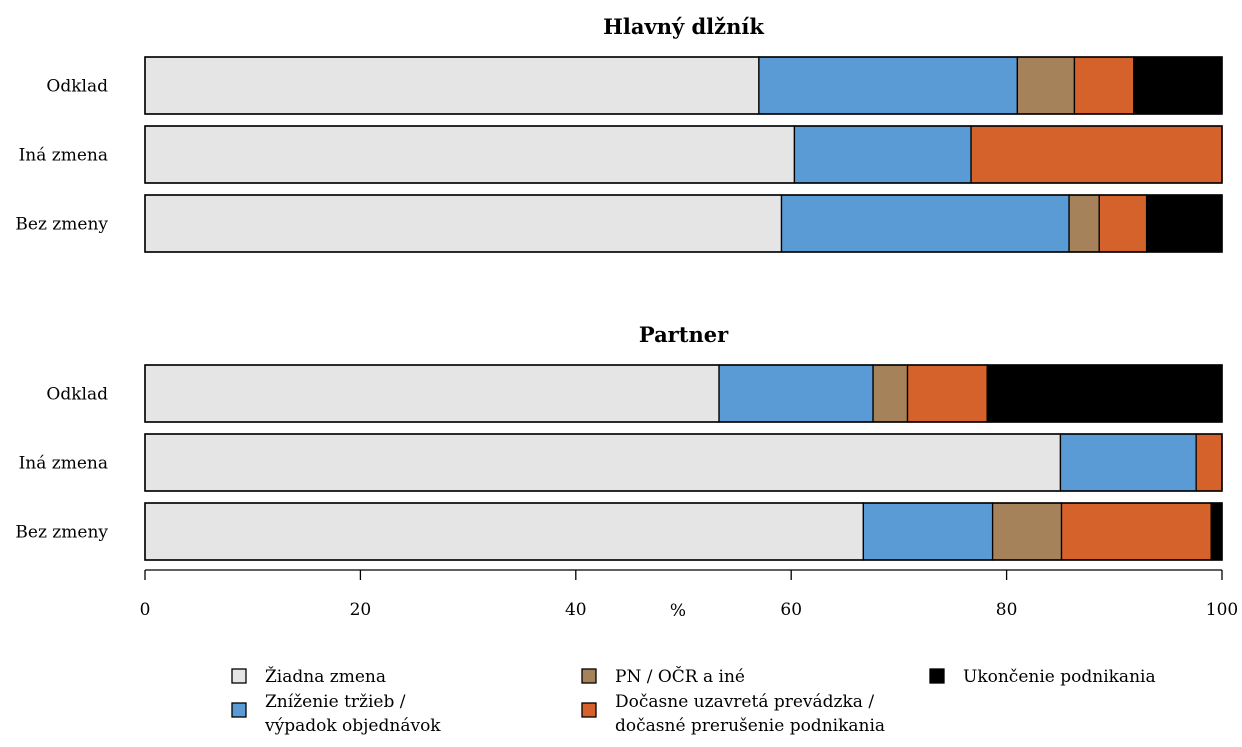 The height and width of the screenshot is (747, 1242). I want to click on x-tick-label: 80, so click(1007, 610).